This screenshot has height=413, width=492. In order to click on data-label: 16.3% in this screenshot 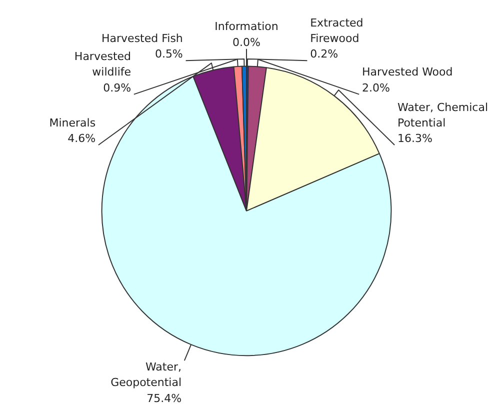, I will do `click(414, 138)`.